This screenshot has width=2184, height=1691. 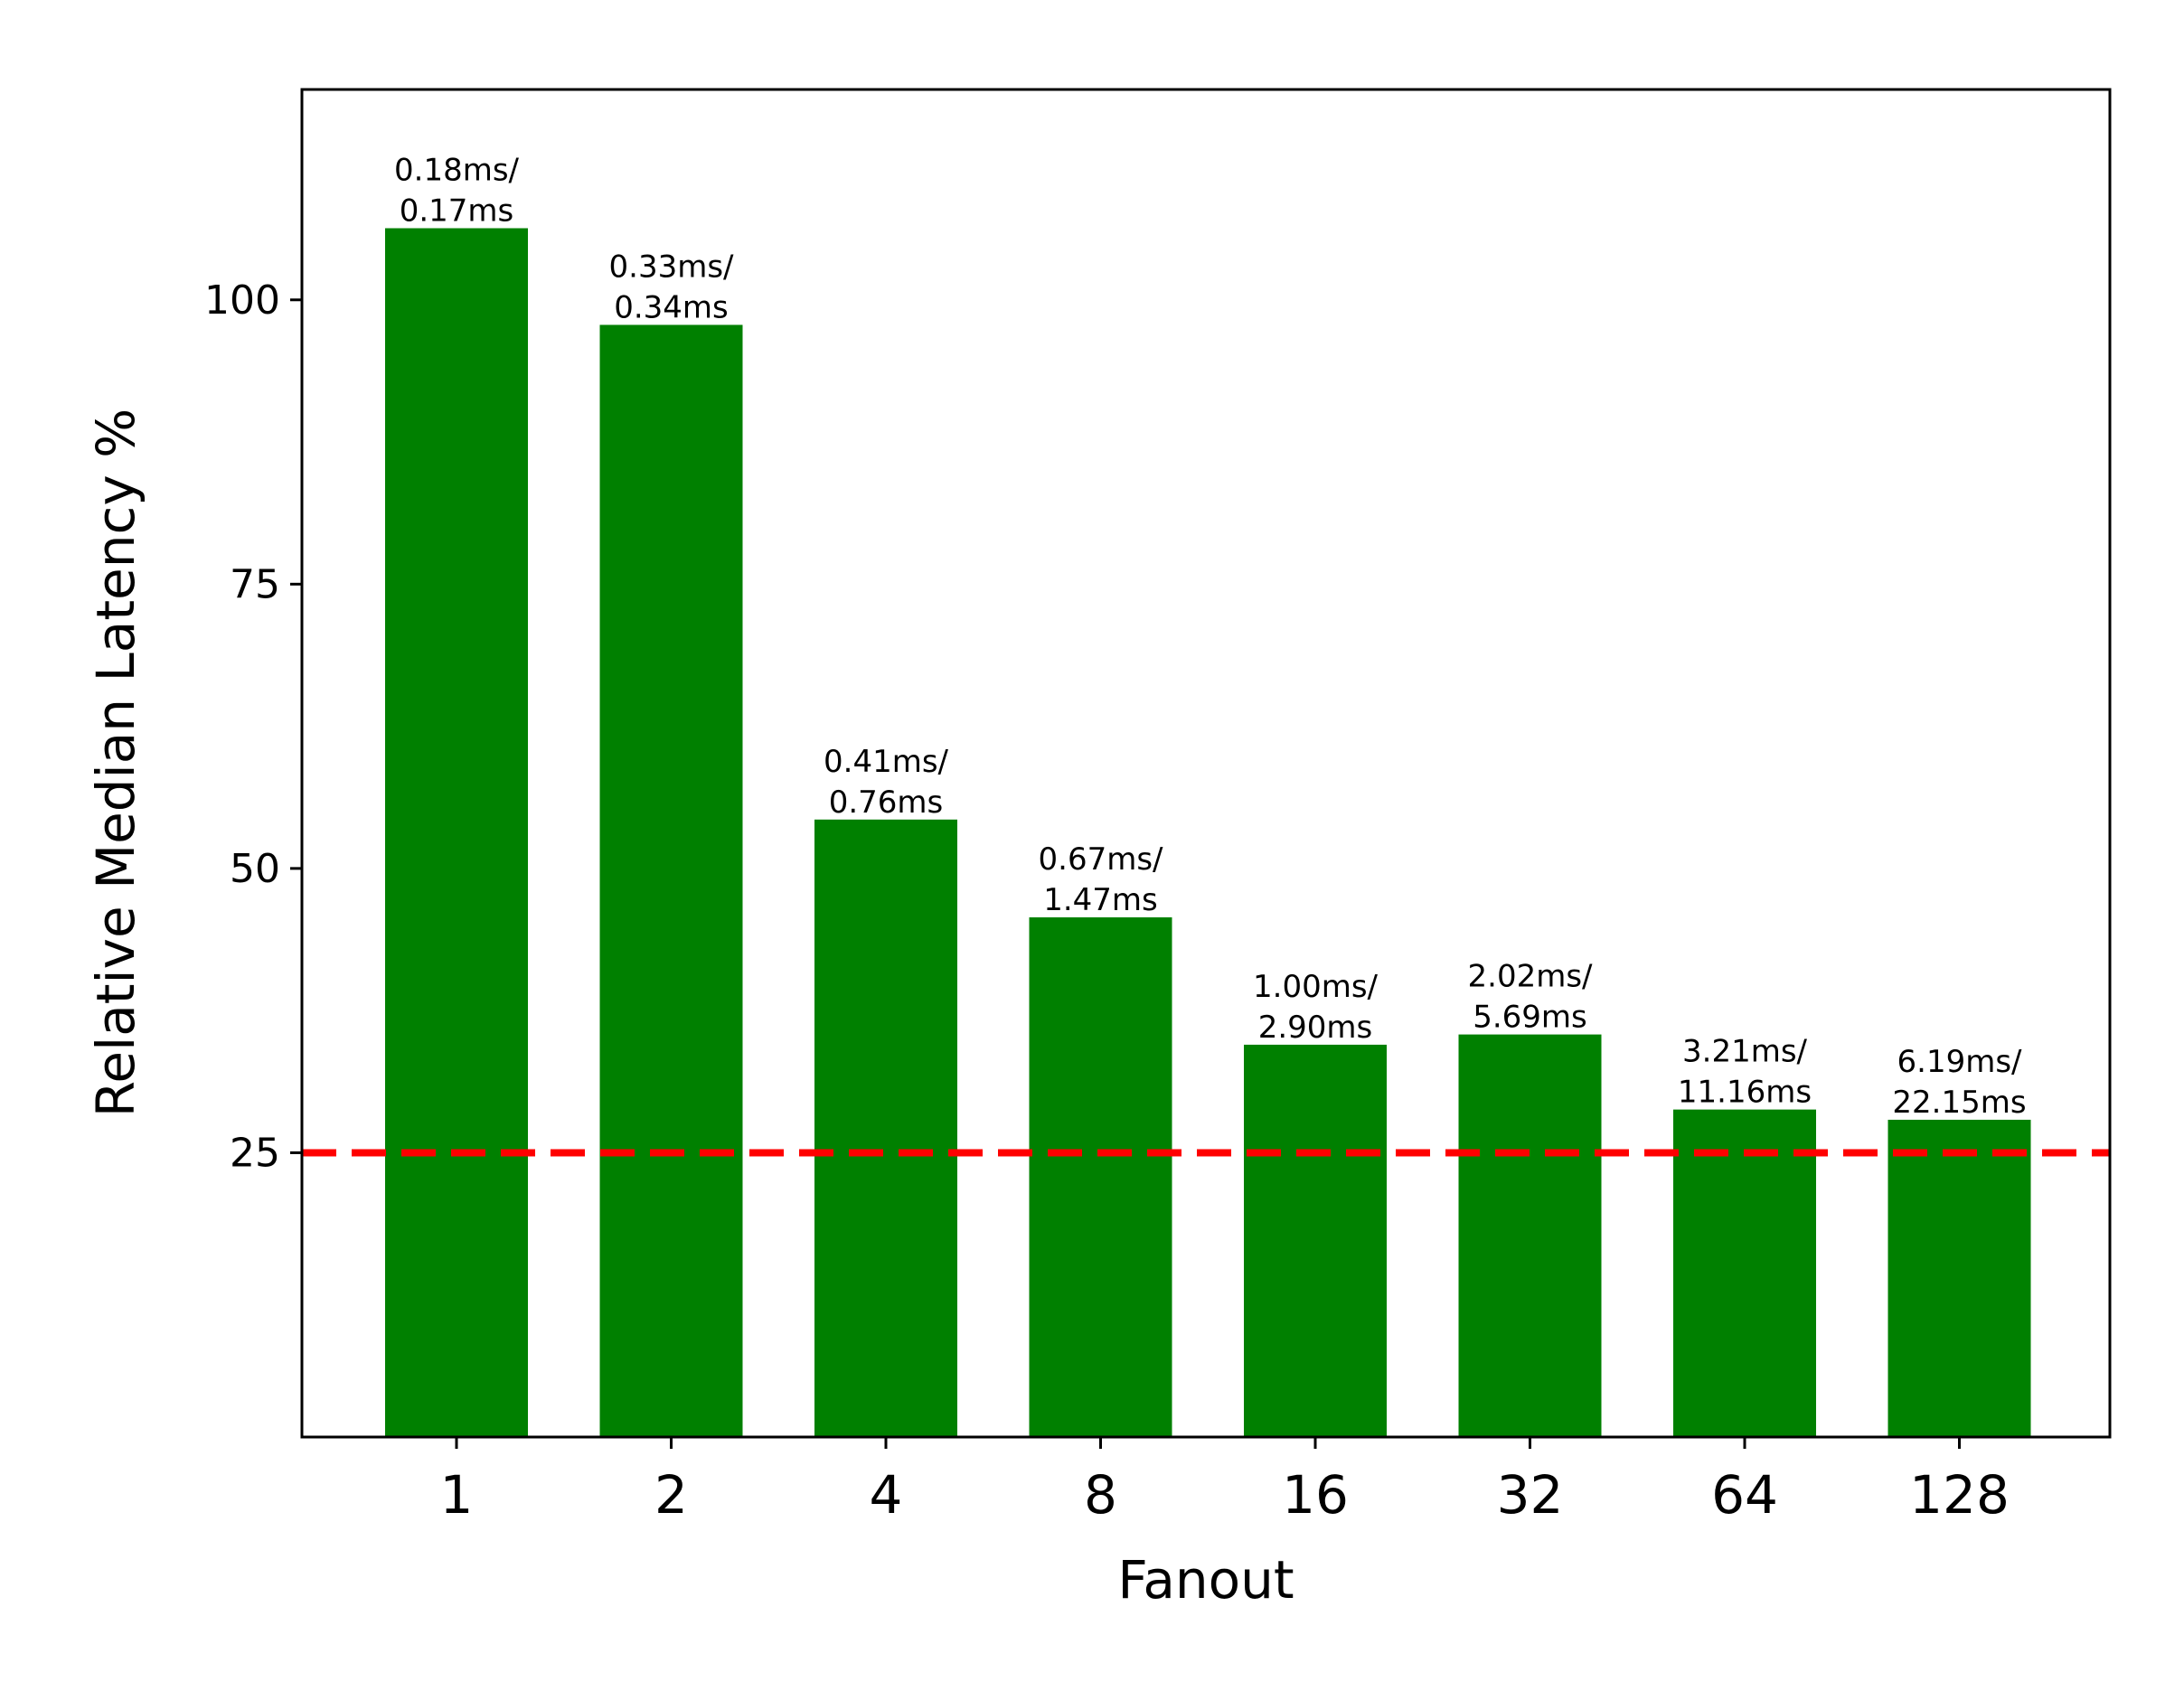 I want to click on bar-label-1-line2: 0.17ms, so click(x=457, y=212).